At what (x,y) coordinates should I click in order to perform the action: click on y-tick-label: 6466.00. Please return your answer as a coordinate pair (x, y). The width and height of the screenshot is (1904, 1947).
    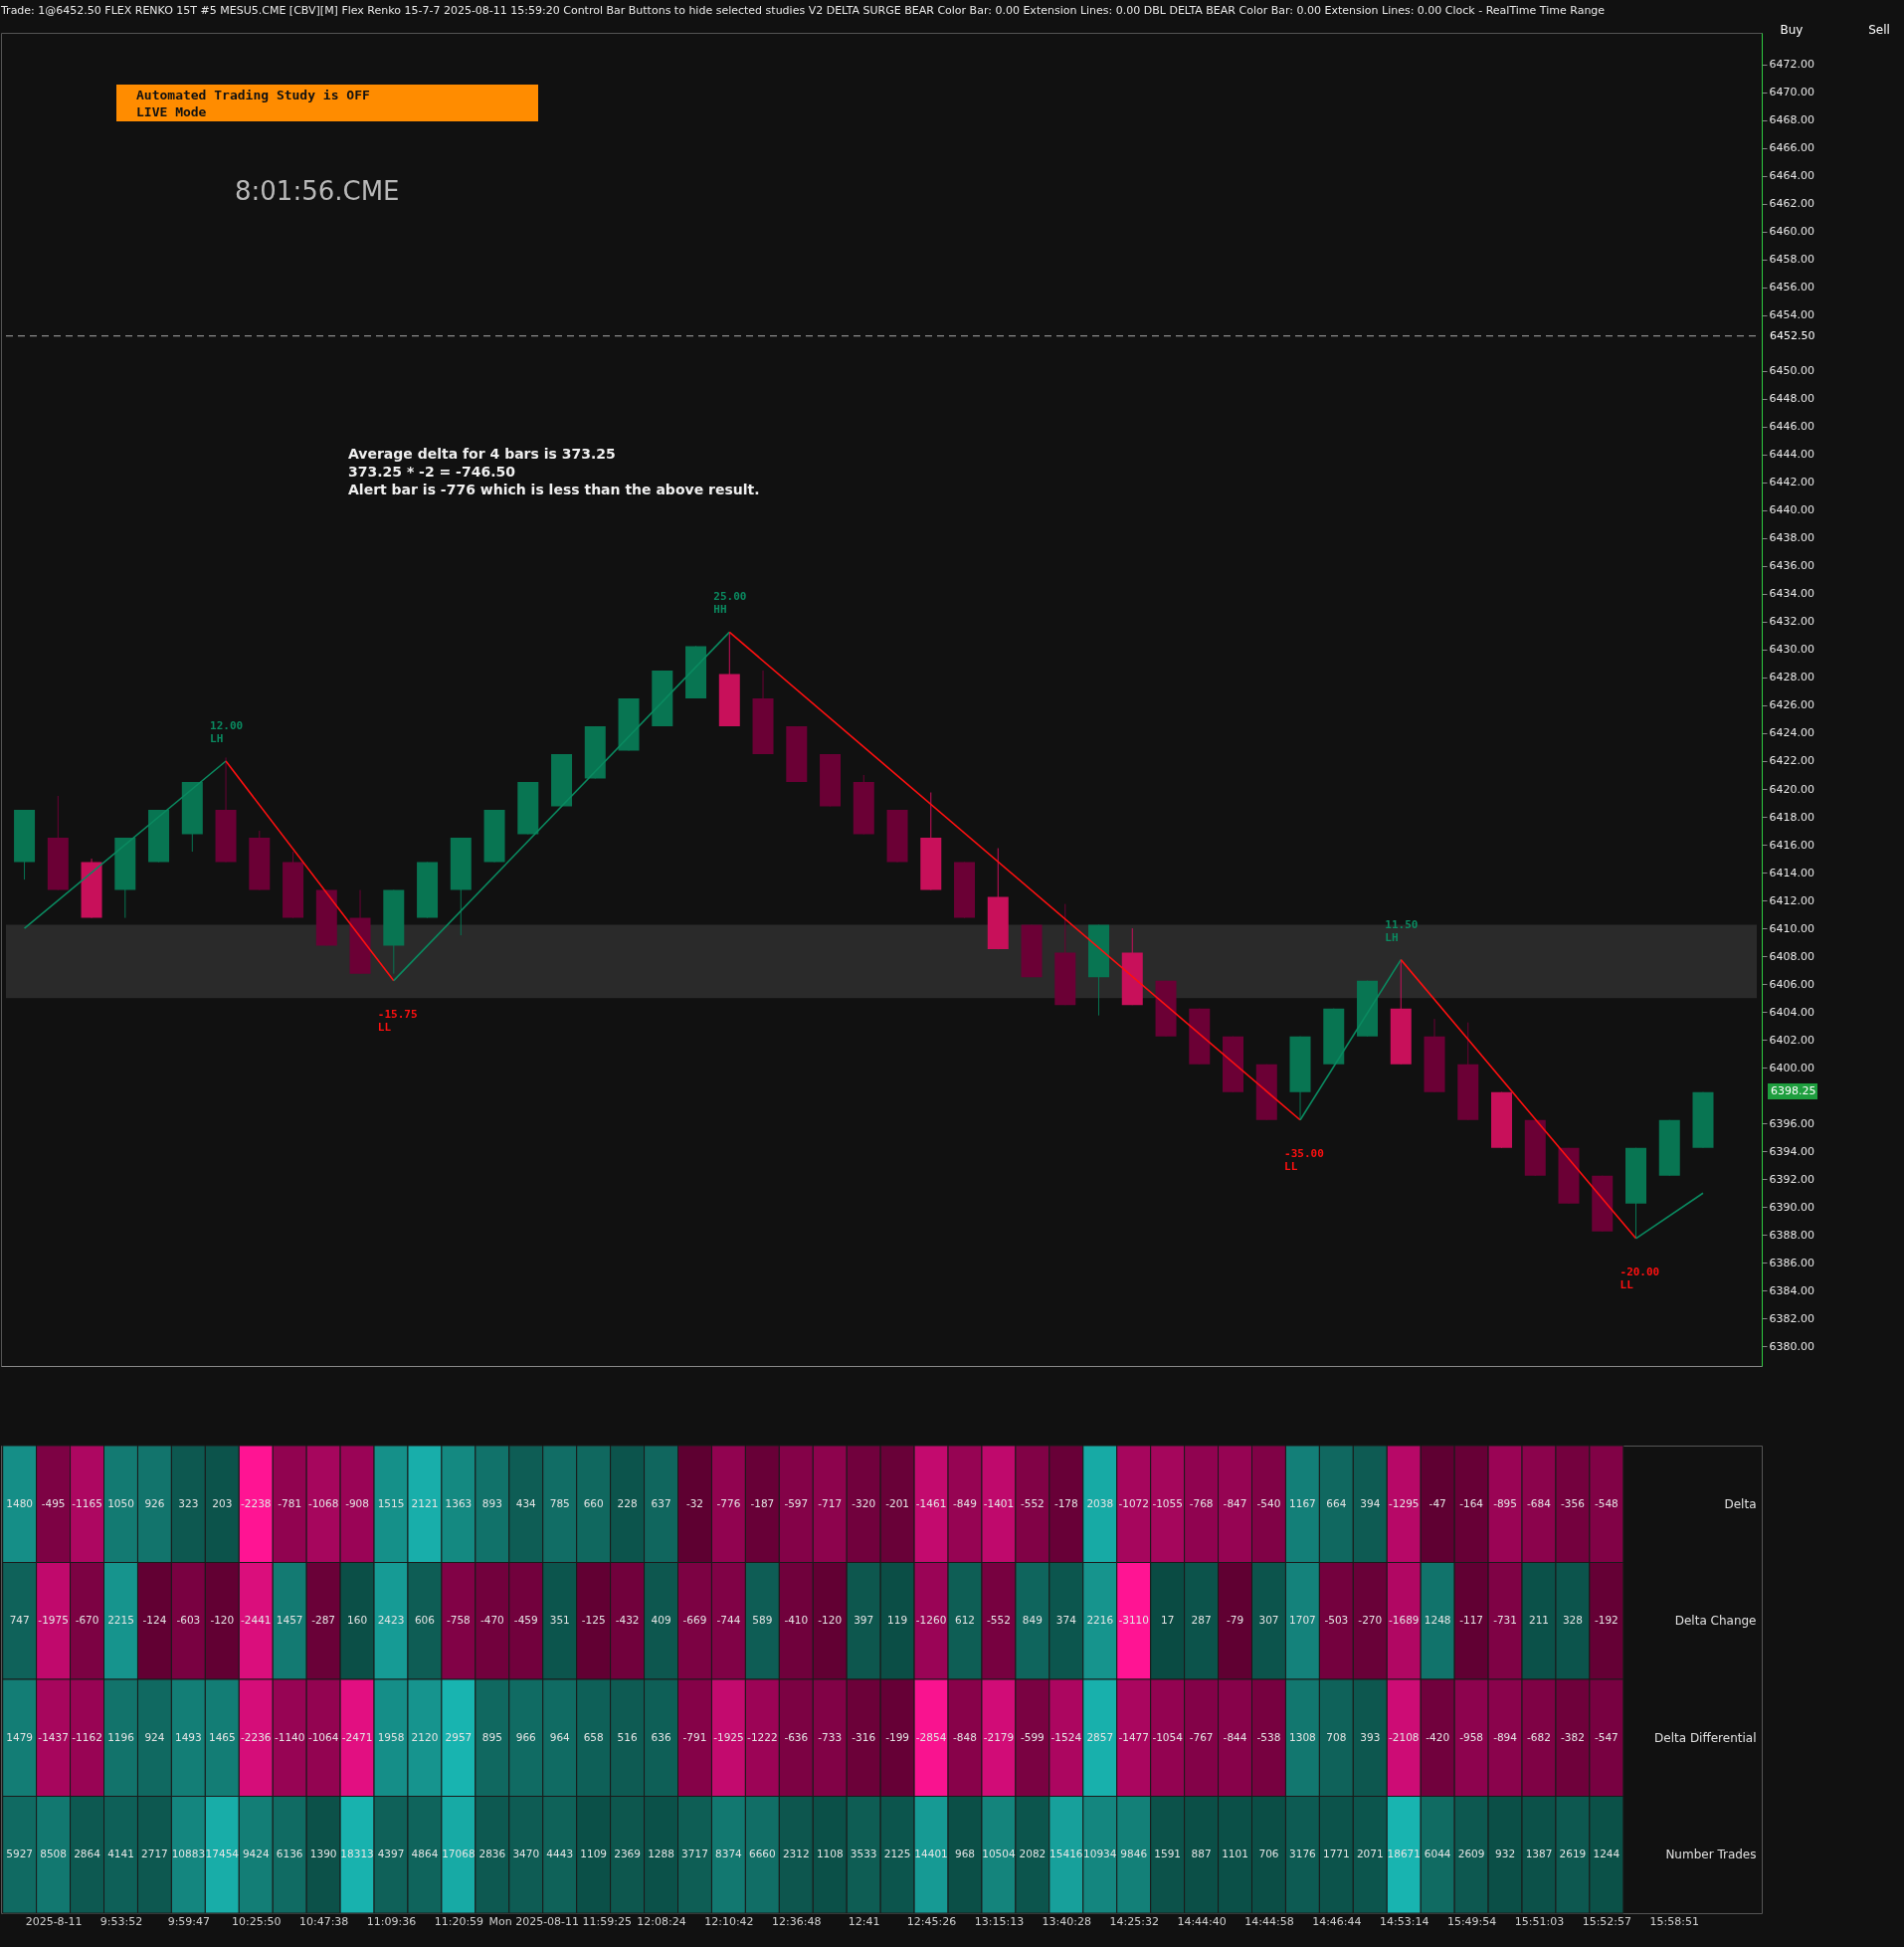
    Looking at the image, I should click on (1791, 148).